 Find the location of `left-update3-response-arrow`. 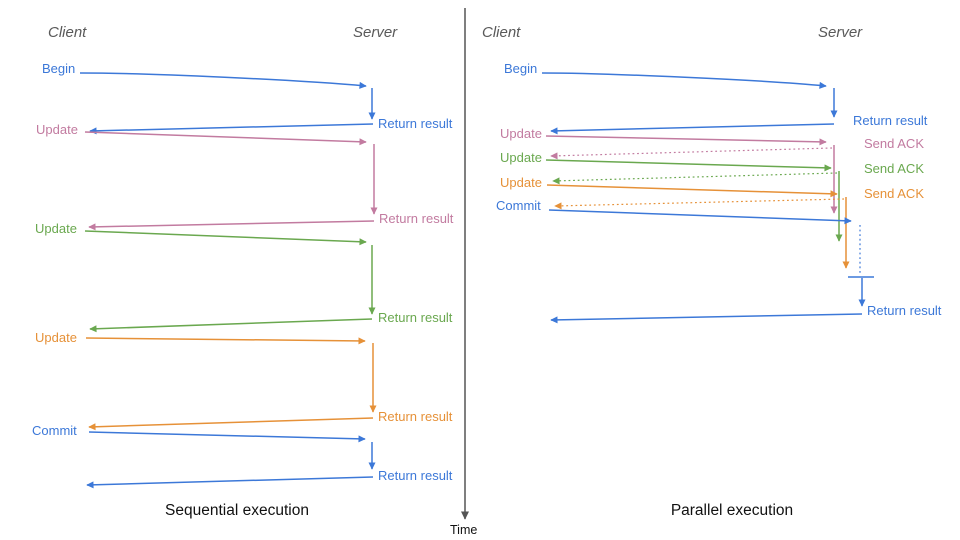

left-update3-response-arrow is located at coordinates (231, 424).